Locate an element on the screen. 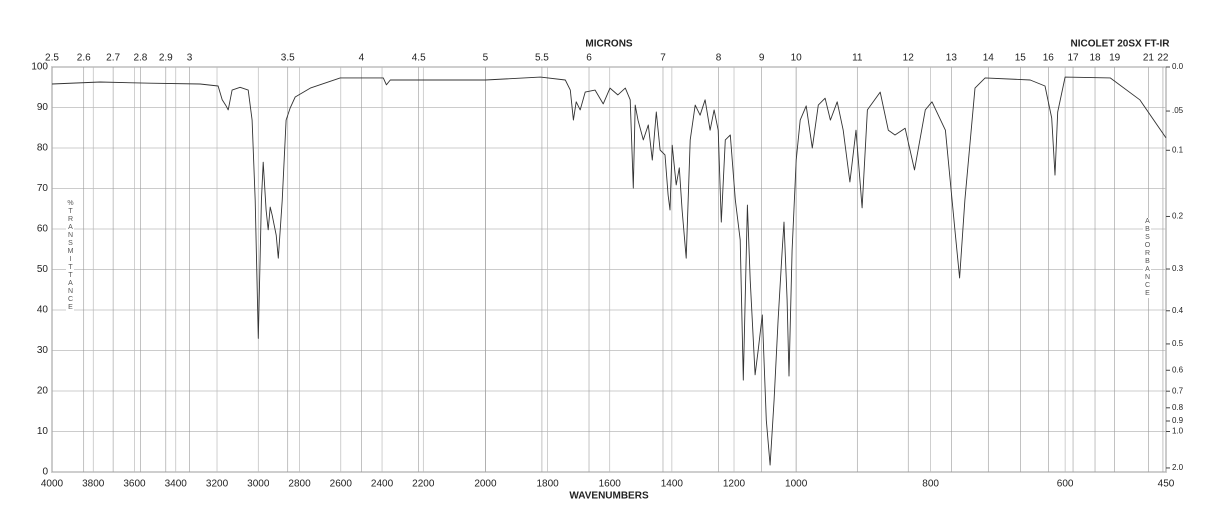 The height and width of the screenshot is (528, 1218). y2-tick-label: 0.8 is located at coordinates (1178, 407).